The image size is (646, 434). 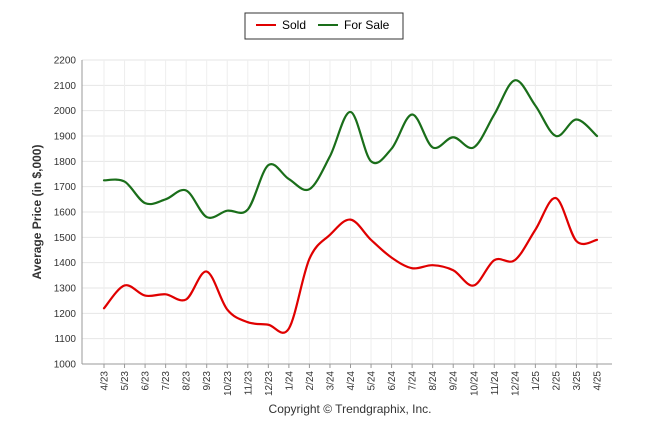 I want to click on x-tick-label: 7/23, so click(x=166, y=381).